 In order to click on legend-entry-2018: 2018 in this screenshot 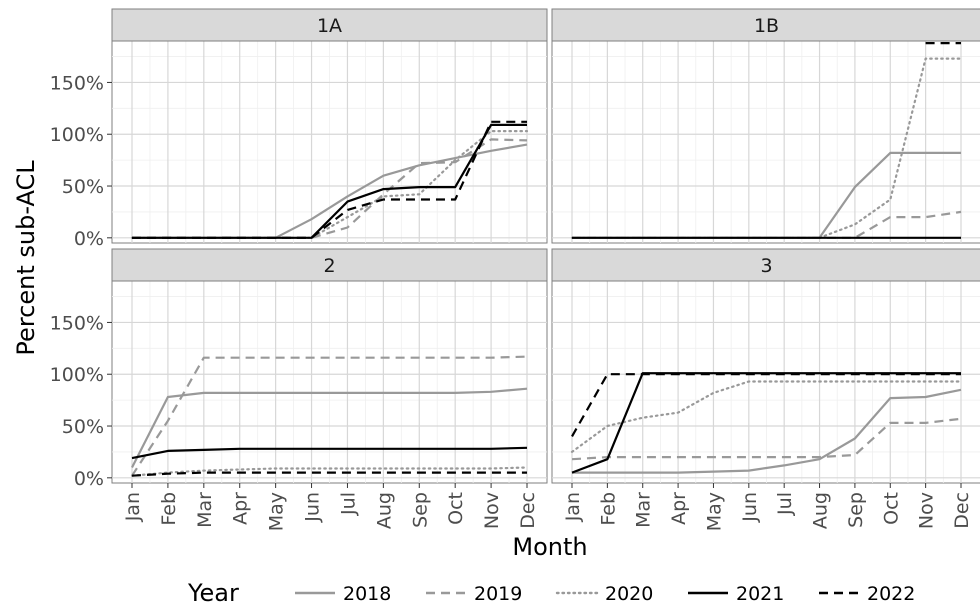, I will do `click(343, 594)`.